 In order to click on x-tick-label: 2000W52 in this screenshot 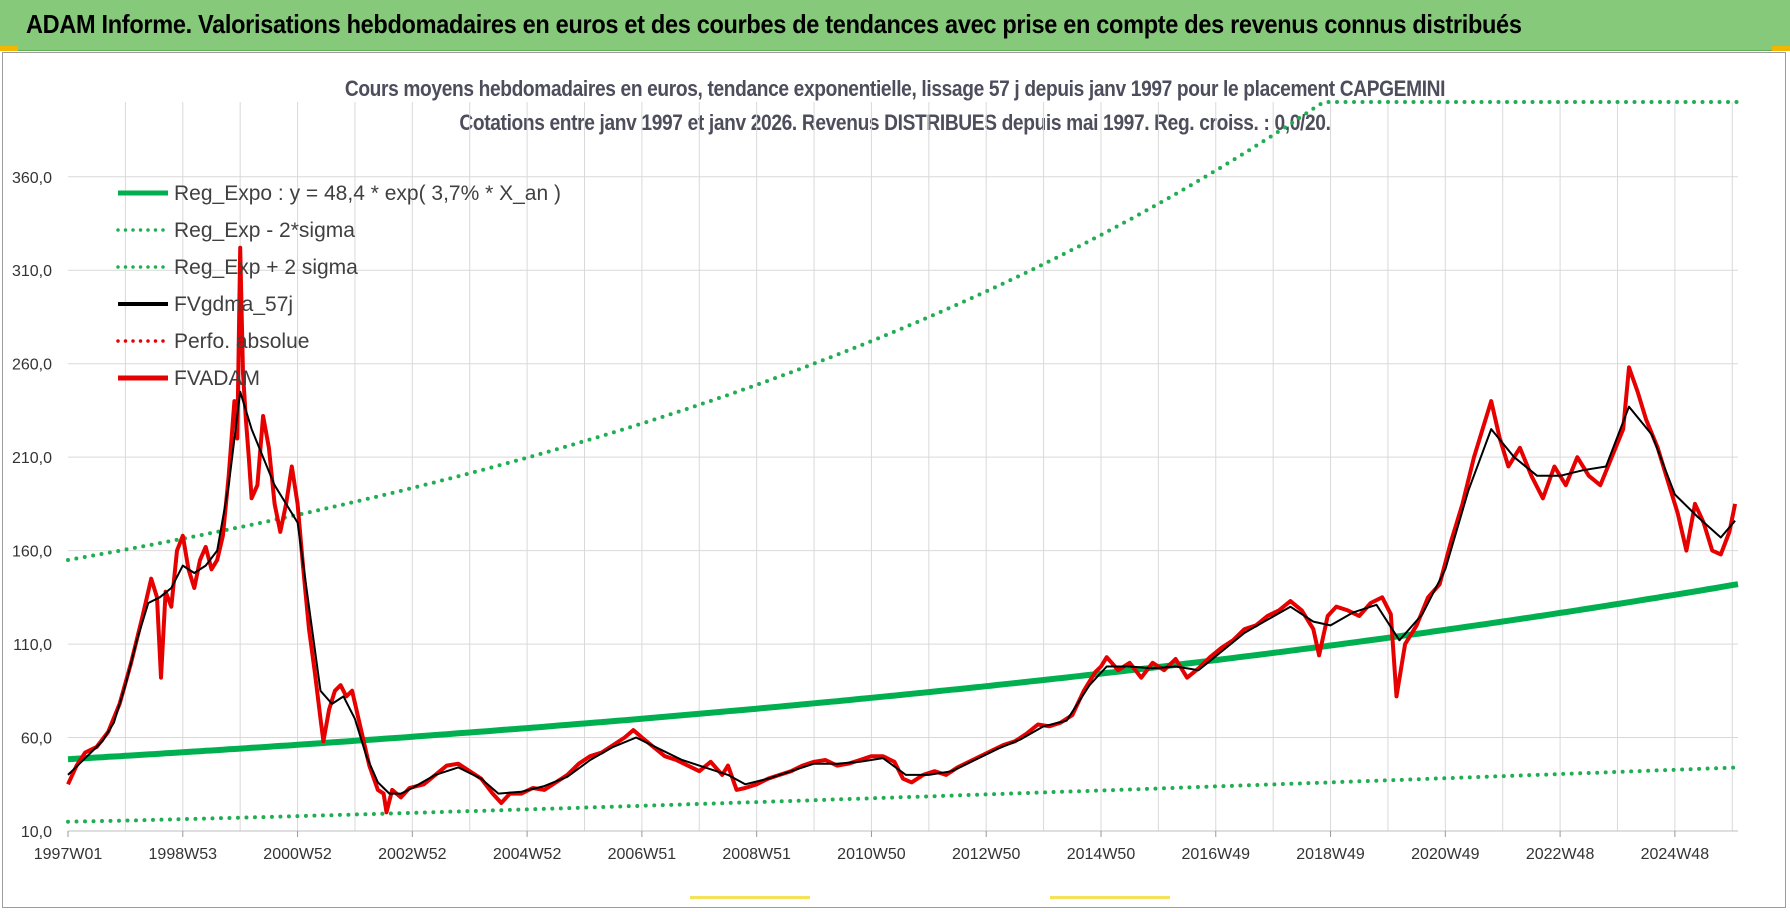, I will do `click(297, 854)`.